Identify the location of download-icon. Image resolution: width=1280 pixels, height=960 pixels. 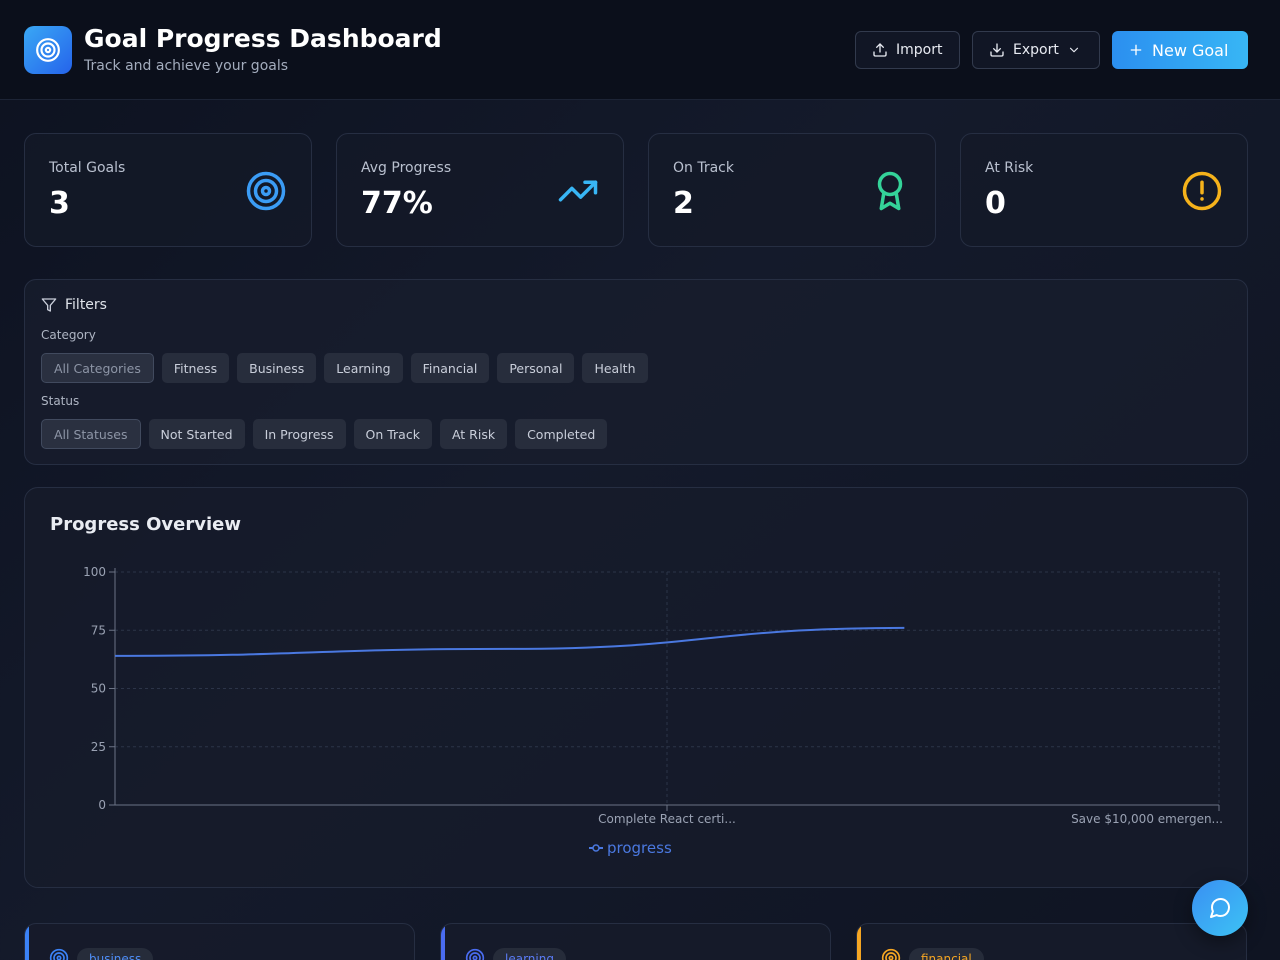
(997, 50).